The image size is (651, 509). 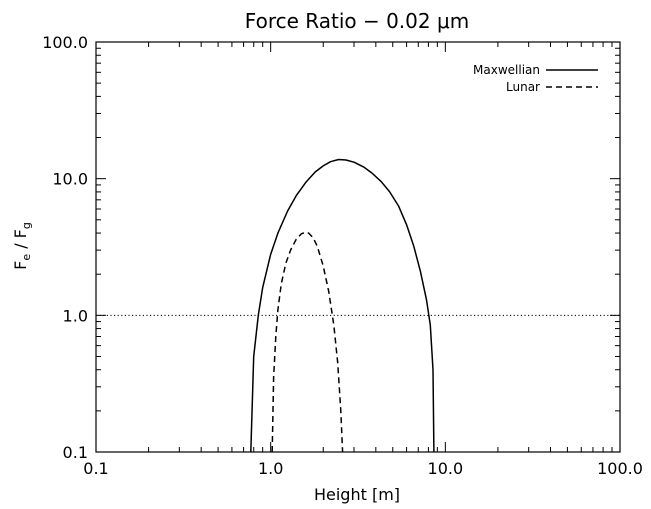 I want to click on legend-label-maxwellian: Maxwellian, so click(x=506, y=70).